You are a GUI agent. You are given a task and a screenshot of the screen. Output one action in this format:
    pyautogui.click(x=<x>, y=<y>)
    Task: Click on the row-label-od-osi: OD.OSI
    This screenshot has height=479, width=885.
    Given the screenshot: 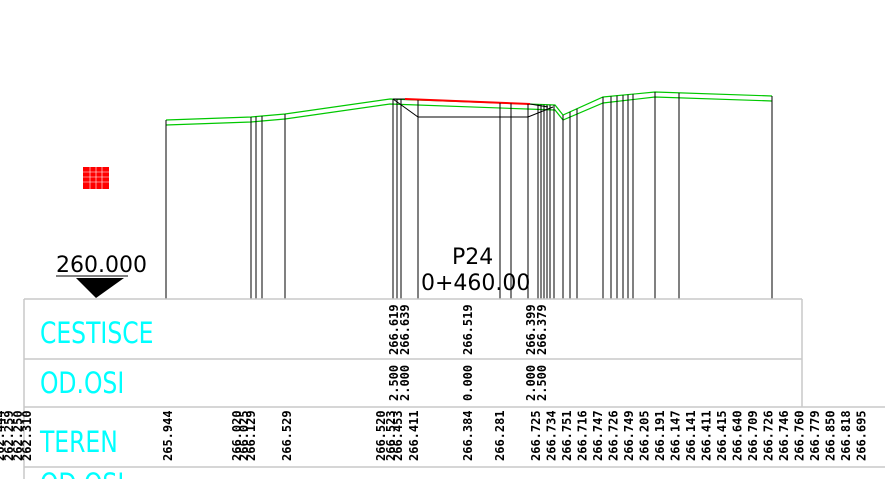 What is the action you would take?
    pyautogui.click(x=82, y=383)
    